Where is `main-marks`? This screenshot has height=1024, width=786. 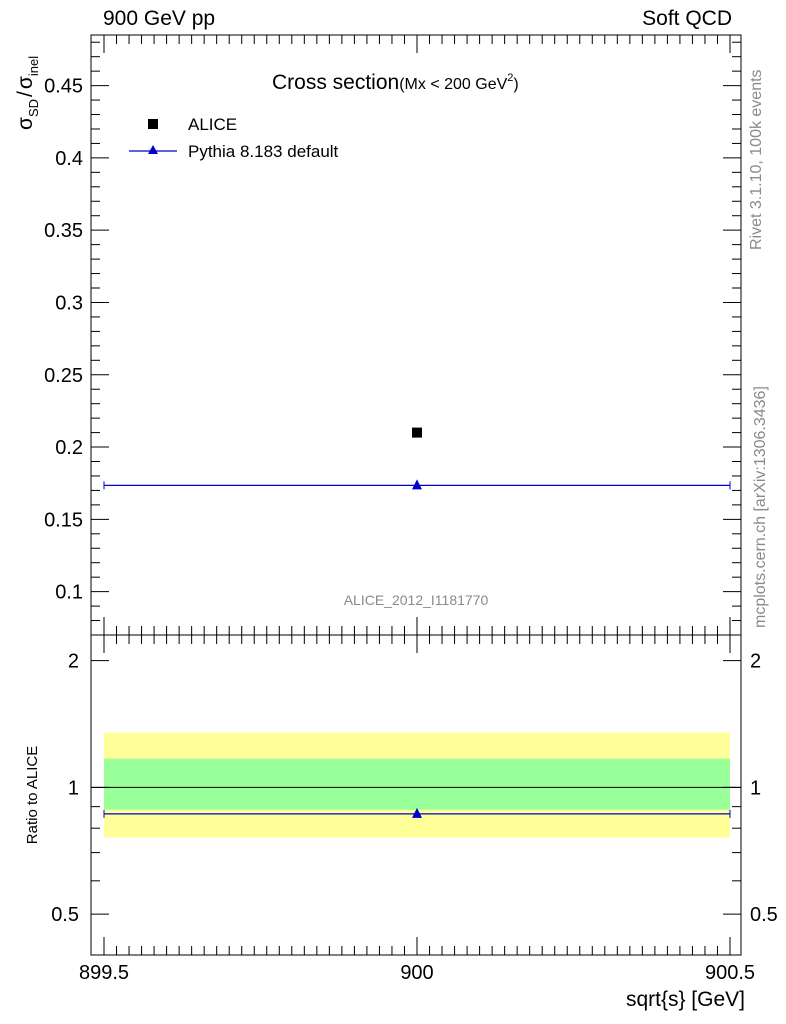 main-marks is located at coordinates (417, 458).